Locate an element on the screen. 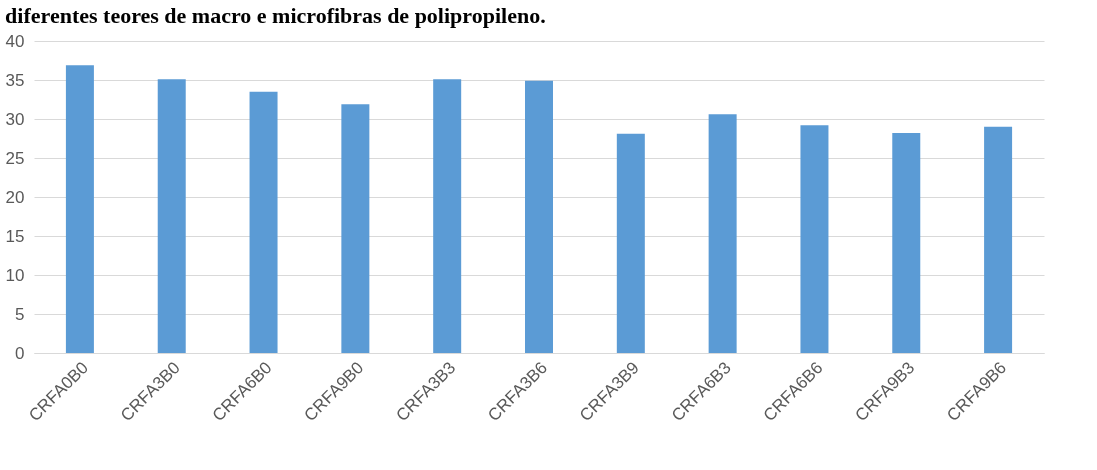 The image size is (1097, 470). y-tick-label: 5 is located at coordinates (20, 314).